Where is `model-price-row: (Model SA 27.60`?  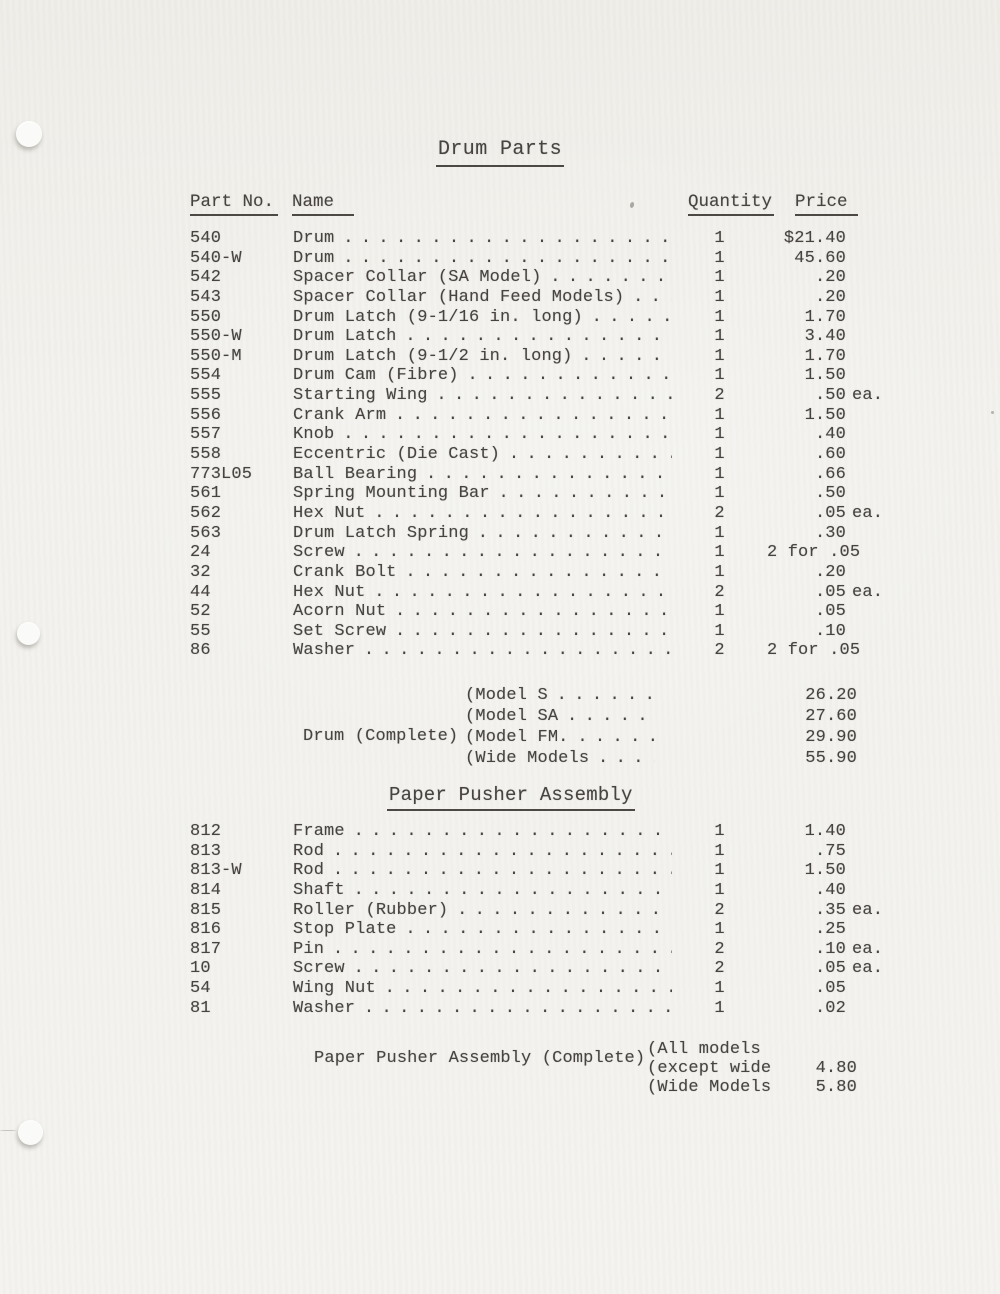 model-price-row: (Model SA 27.60 is located at coordinates (661, 716).